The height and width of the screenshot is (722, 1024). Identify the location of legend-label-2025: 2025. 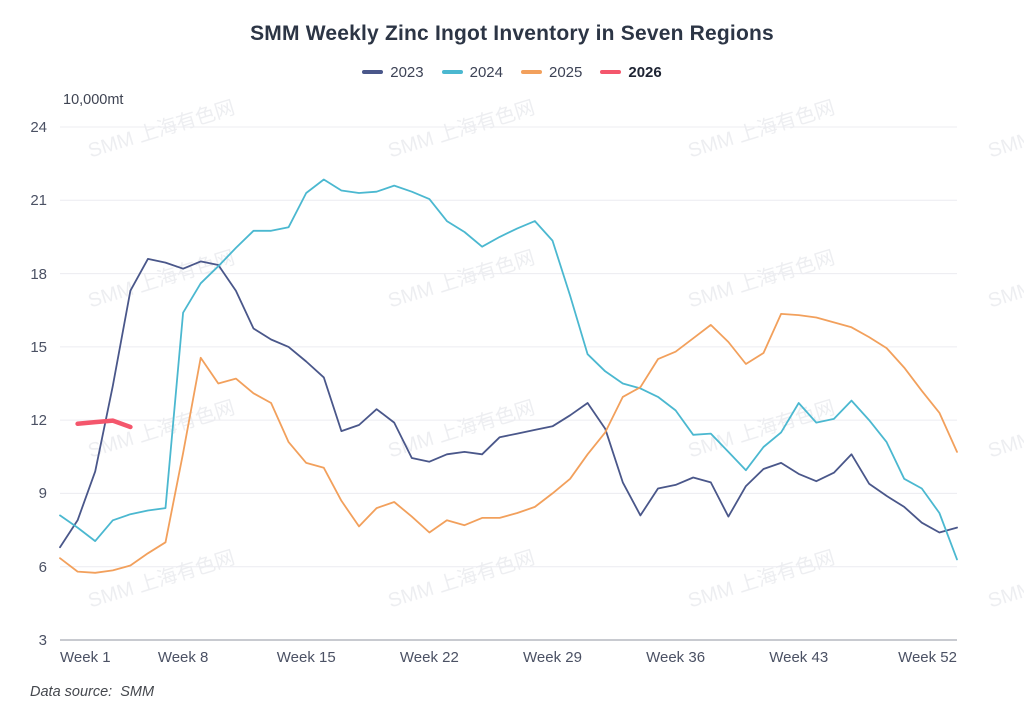
(566, 72).